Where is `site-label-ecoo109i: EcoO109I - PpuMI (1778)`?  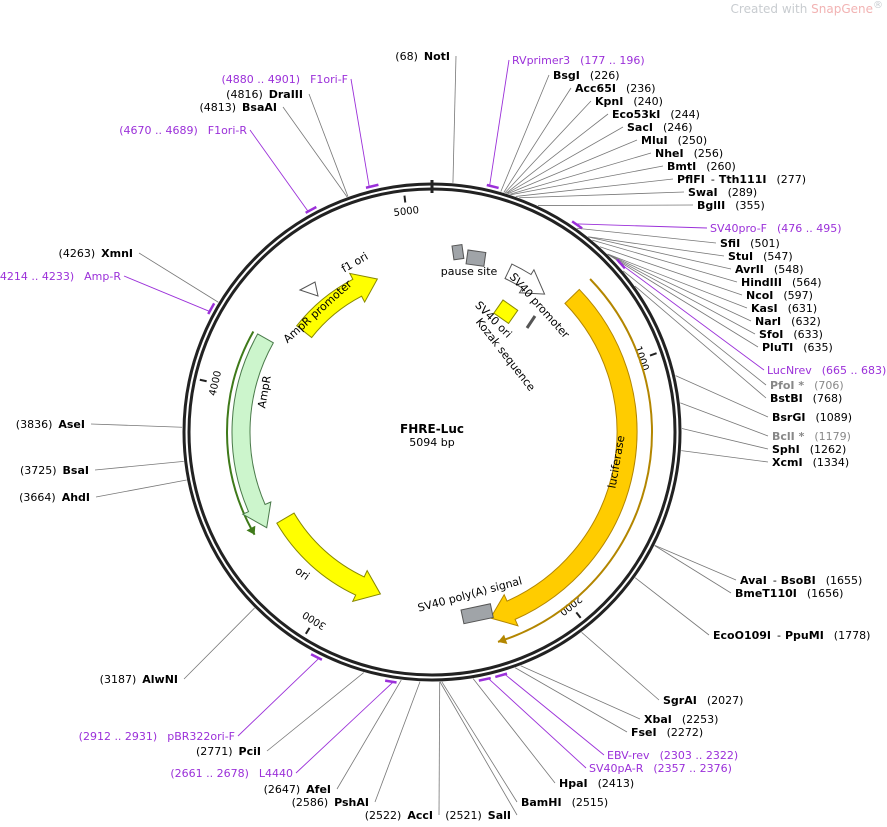
site-label-ecoo109i: EcoO109I - PpuMI (1778) is located at coordinates (791, 635).